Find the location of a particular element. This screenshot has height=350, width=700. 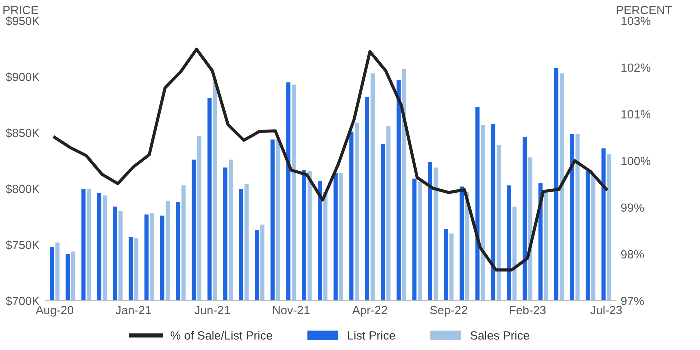

x-tick-label: Jun-21 is located at coordinates (212, 310).